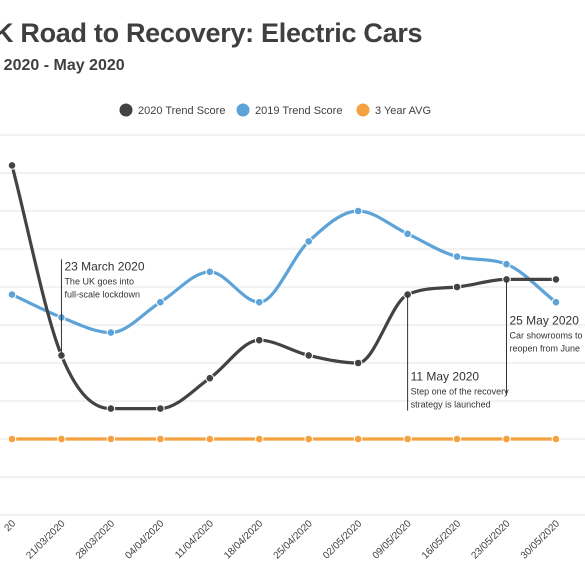  What do you see at coordinates (342, 539) in the screenshot?
I see `x-tick-label: 02/05/2020` at bounding box center [342, 539].